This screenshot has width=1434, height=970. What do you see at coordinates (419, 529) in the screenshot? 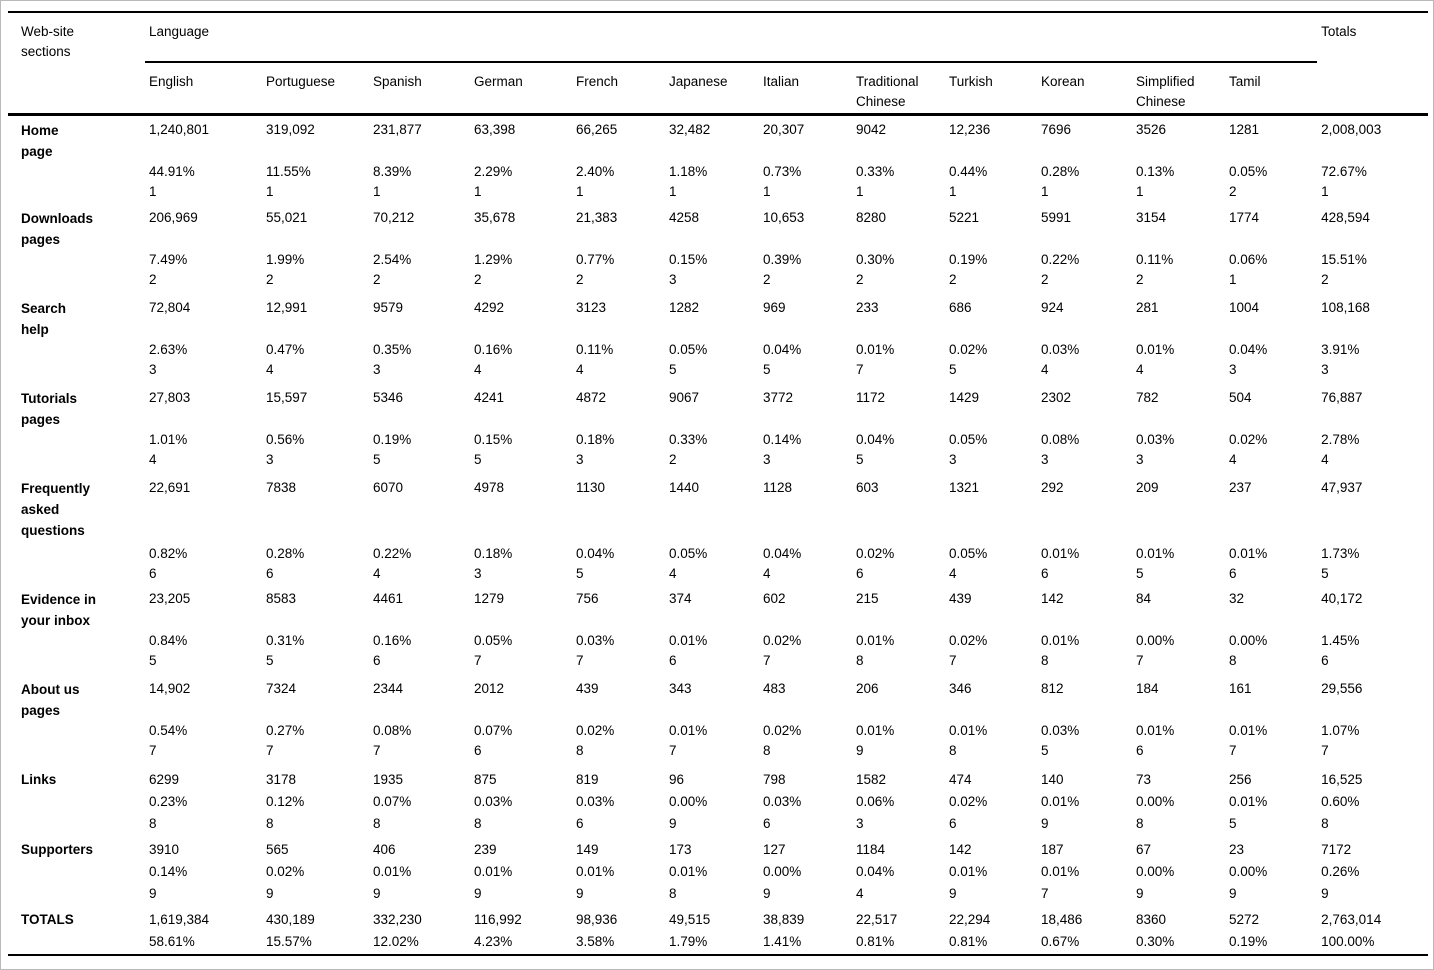
I see `cell-spanish: 6070 0.22% 4` at bounding box center [419, 529].